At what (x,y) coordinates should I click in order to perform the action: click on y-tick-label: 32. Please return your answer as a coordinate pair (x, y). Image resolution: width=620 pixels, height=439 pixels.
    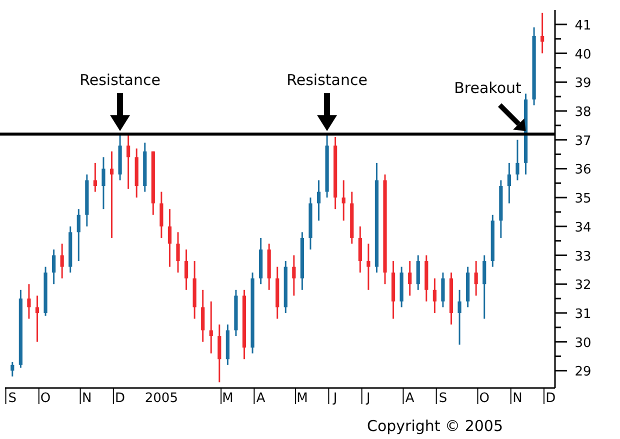
    Looking at the image, I should click on (583, 286).